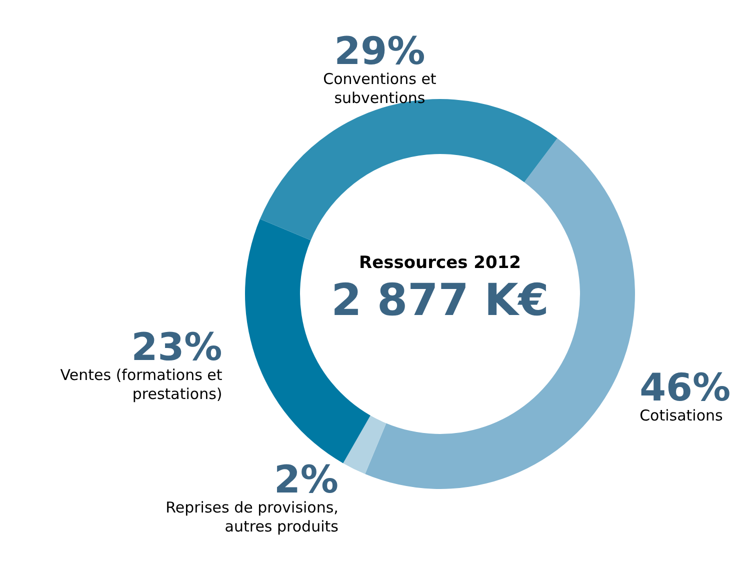 This screenshot has width=738, height=588. I want to click on donut-slice, so click(364, 444).